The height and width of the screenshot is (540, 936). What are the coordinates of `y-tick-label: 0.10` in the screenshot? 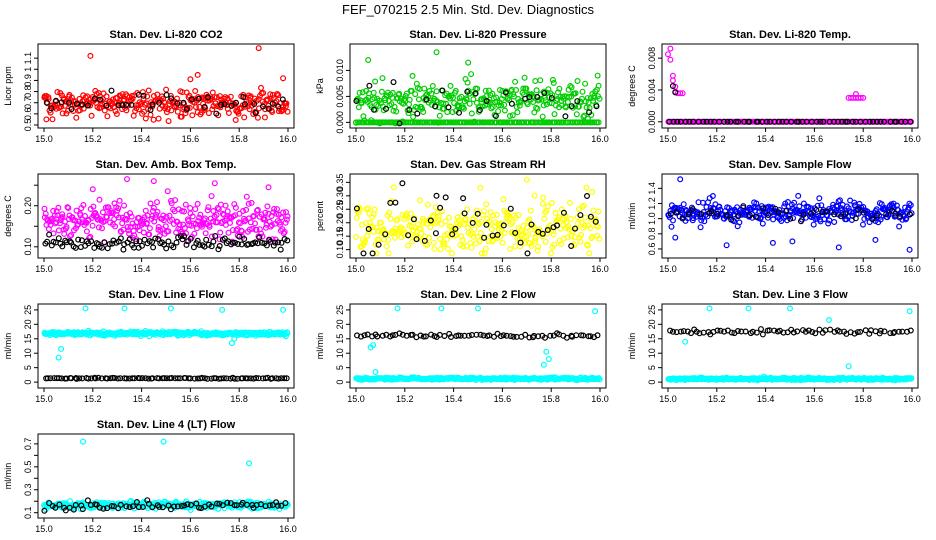 It's located at (28, 247).